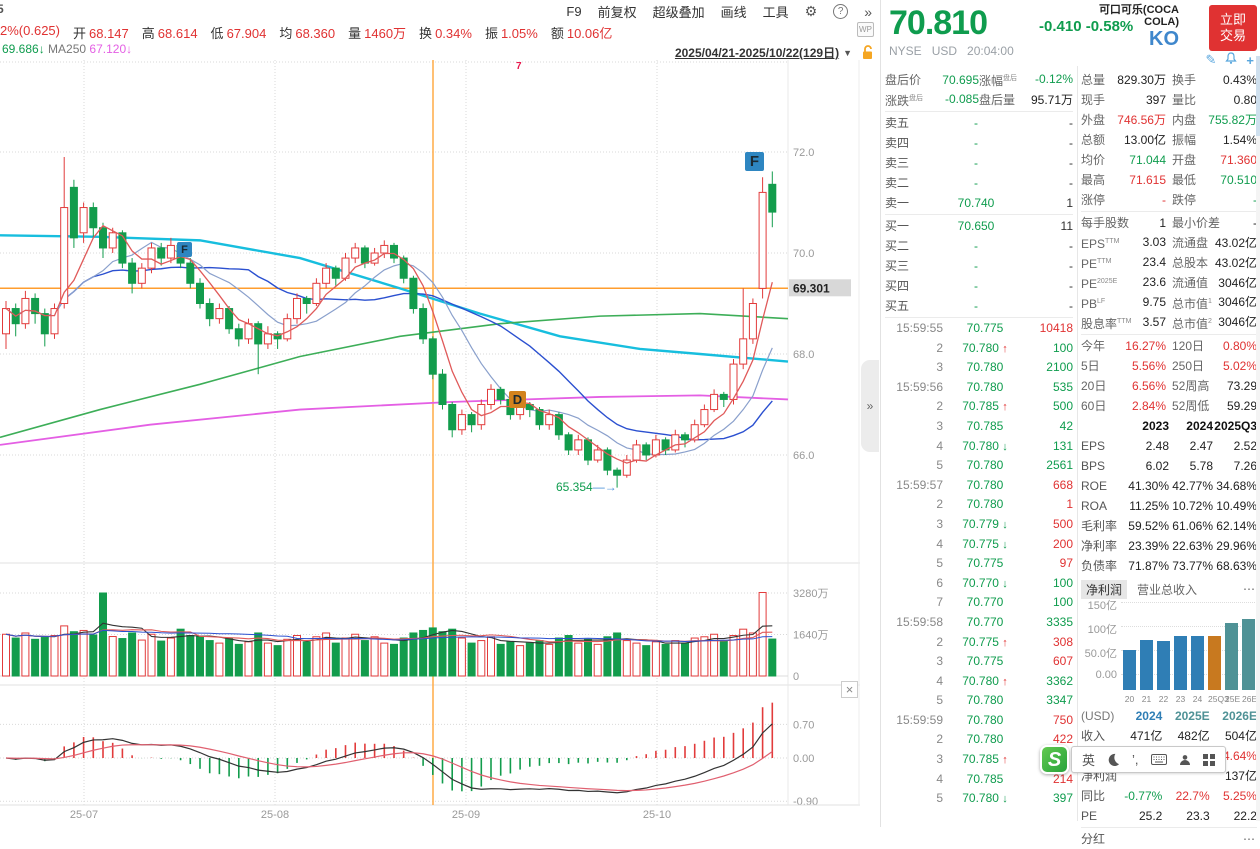  I want to click on panel-scrollbar, so click(1258, 438).